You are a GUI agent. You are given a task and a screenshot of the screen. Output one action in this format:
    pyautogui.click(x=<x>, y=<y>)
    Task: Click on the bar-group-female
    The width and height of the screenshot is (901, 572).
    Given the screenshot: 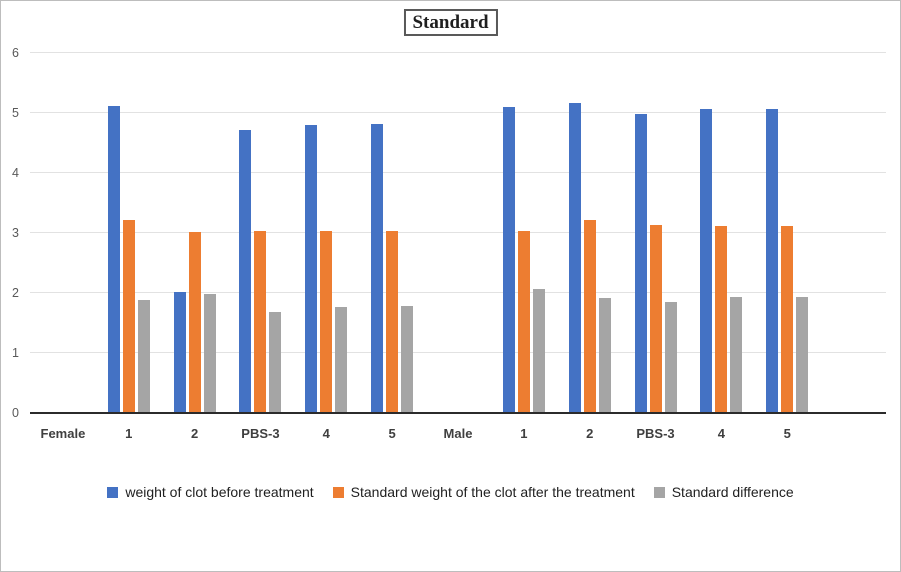 What is the action you would take?
    pyautogui.click(x=63, y=233)
    